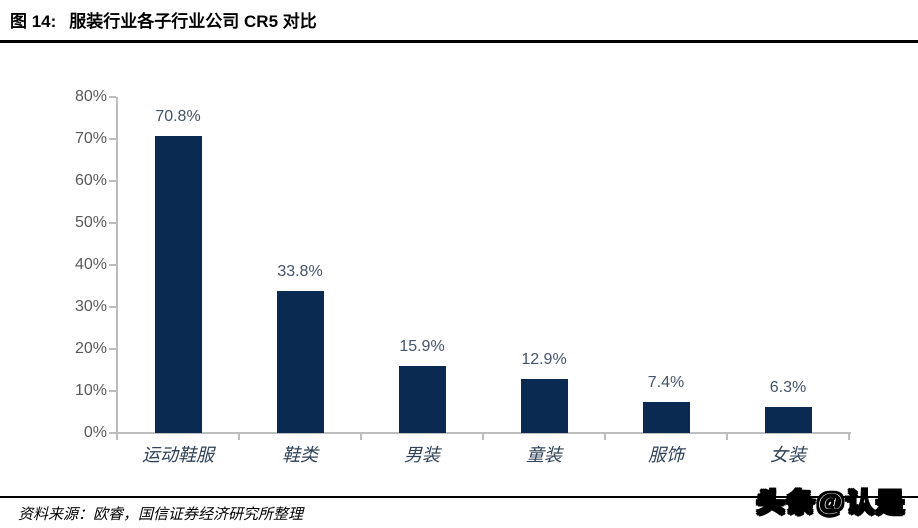 The image size is (918, 528). Describe the element at coordinates (544, 359) in the screenshot. I see `bar-value-label: 12.9%` at that location.